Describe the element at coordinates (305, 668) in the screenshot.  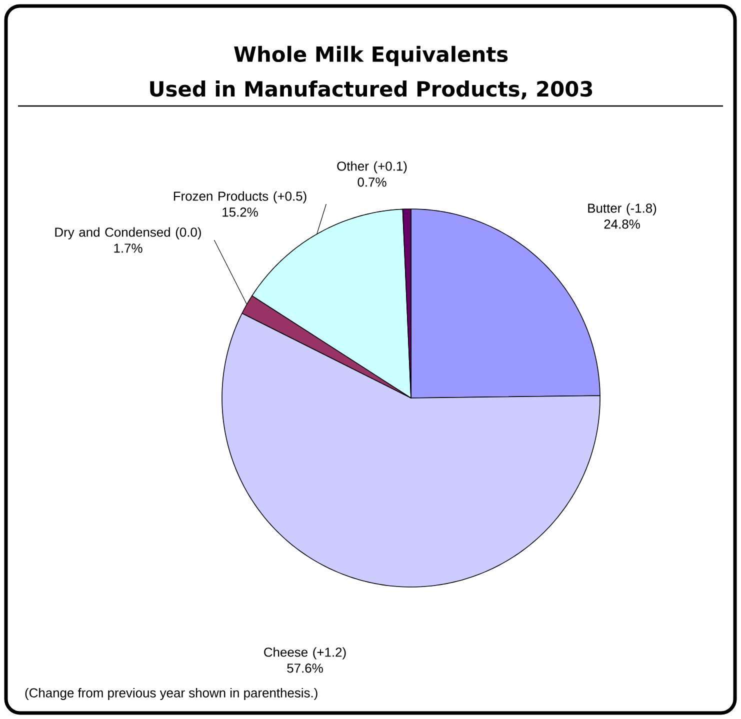
I see `data-label: 57.6%` at that location.